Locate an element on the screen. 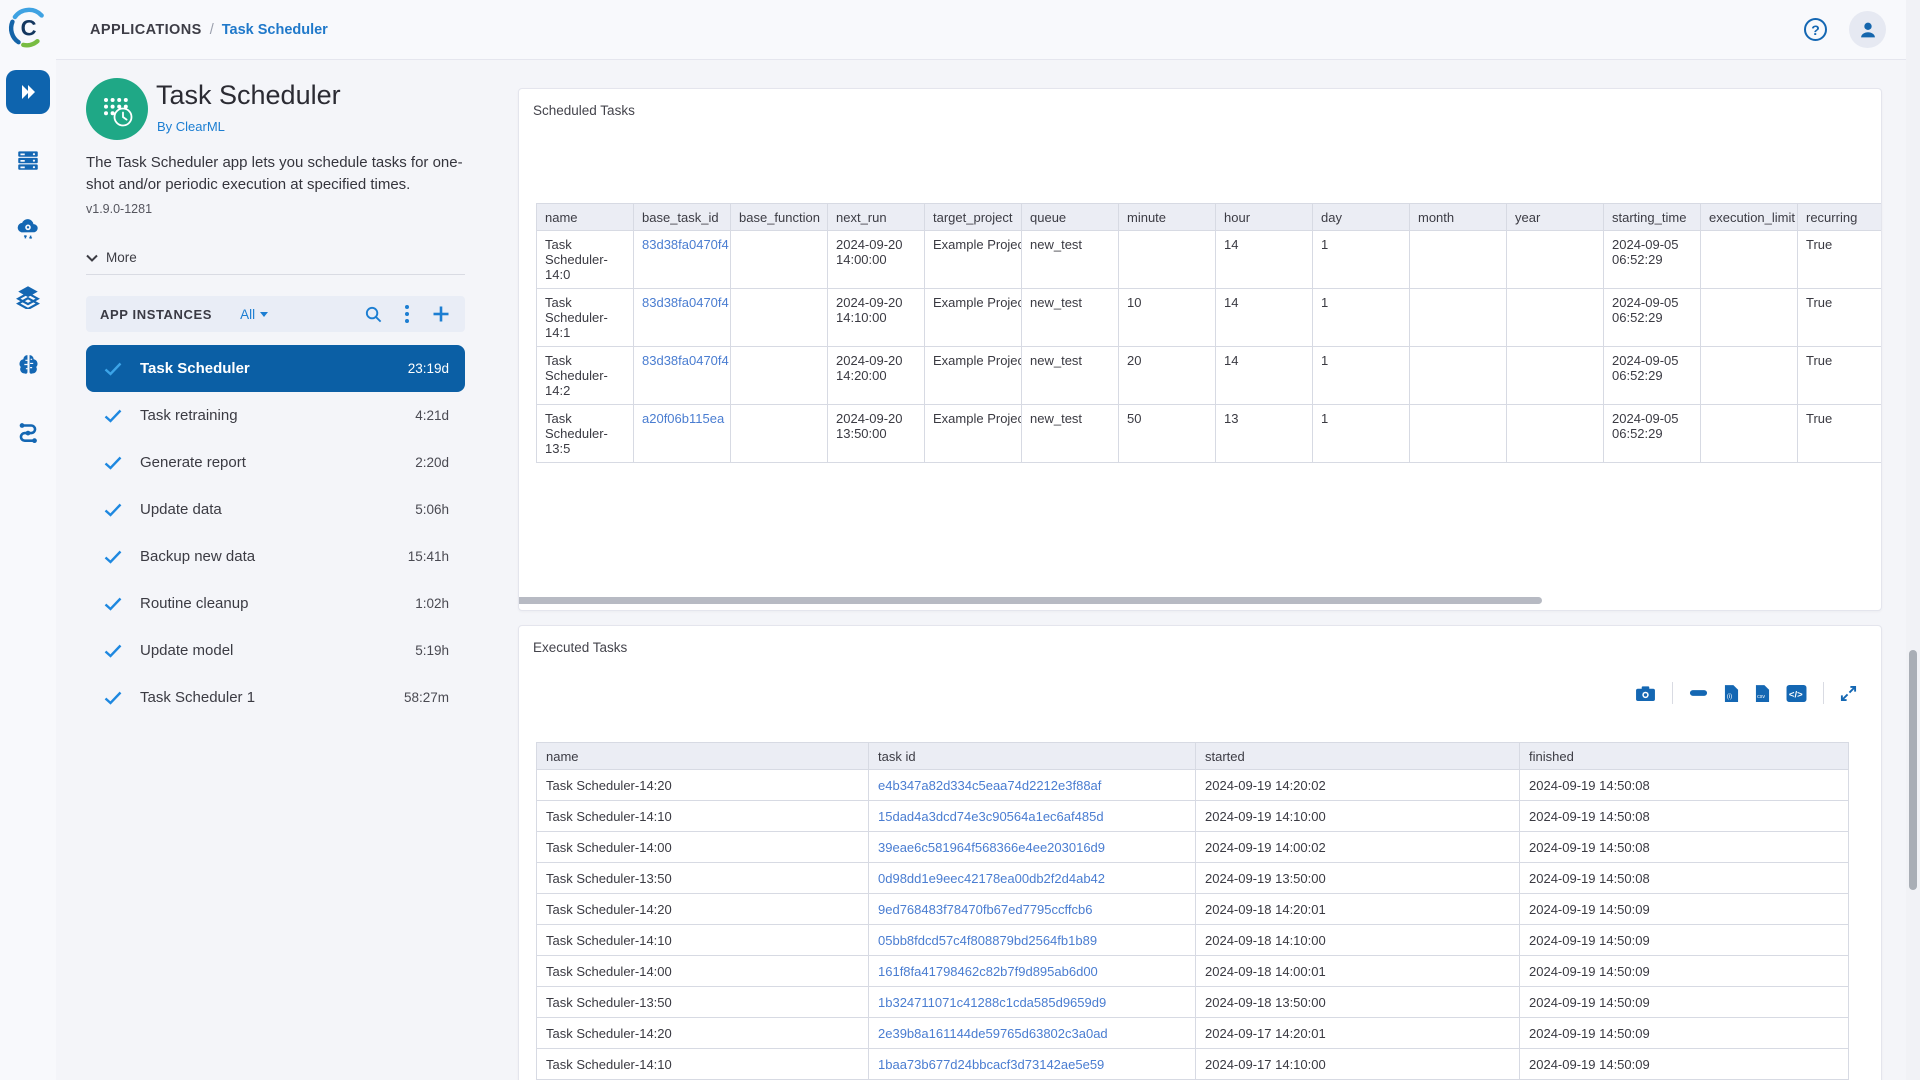 The image size is (1920, 1080). cell-hour: 13 is located at coordinates (1264, 433).